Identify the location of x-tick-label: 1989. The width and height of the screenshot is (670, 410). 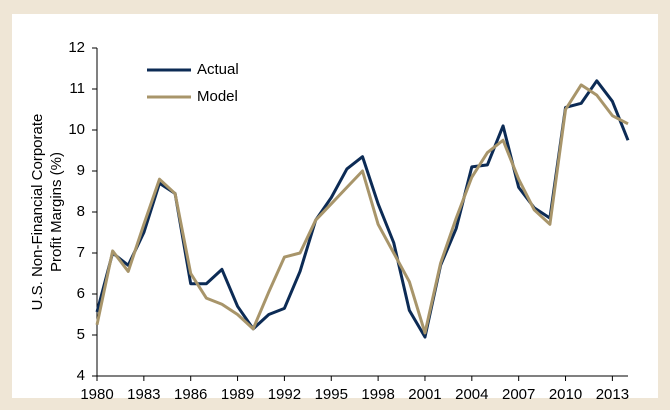
(237, 394).